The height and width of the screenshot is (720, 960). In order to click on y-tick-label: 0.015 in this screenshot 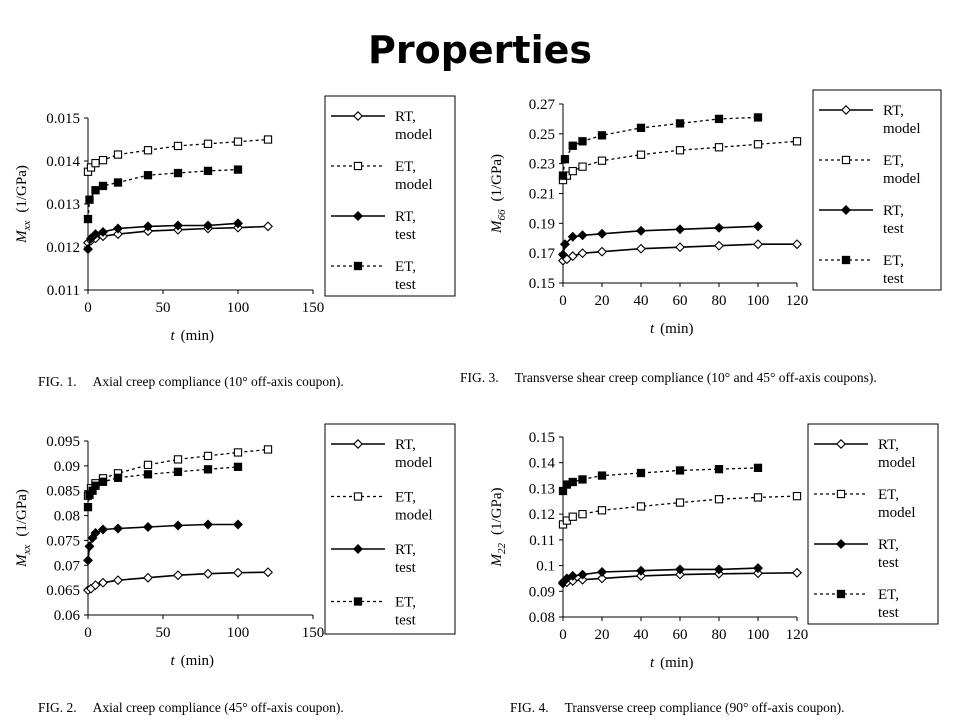, I will do `click(63, 119)`.